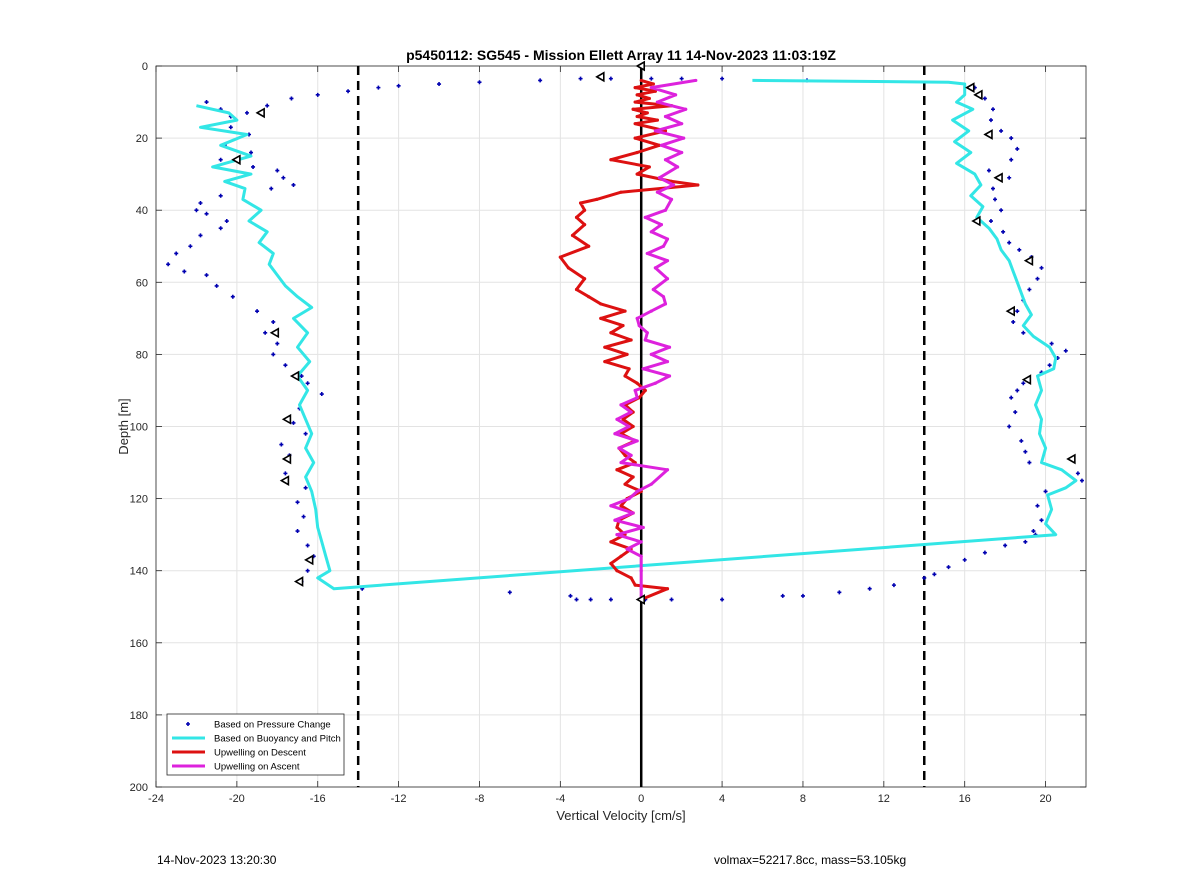  Describe the element at coordinates (217, 860) in the screenshot. I see `footer-timestamp: 14-Nov-2023 13:20:30` at that location.